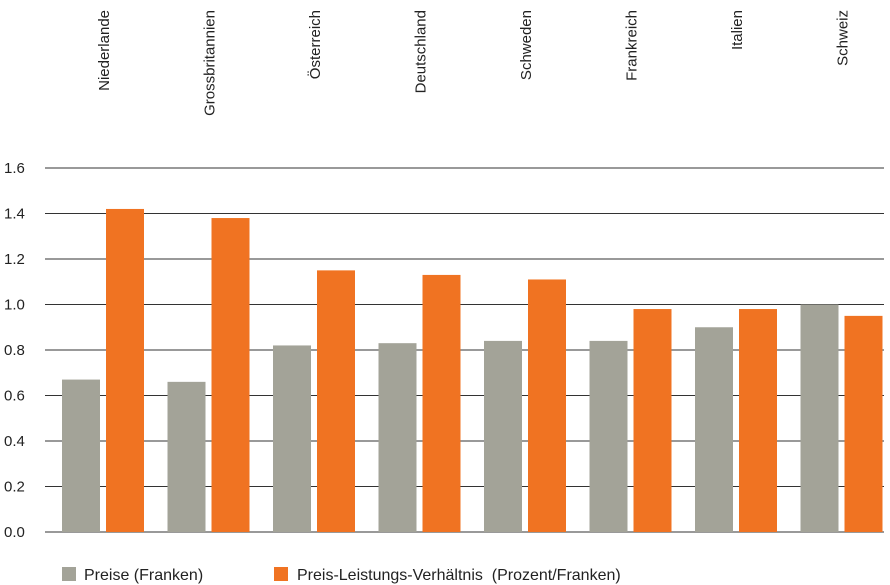 The height and width of the screenshot is (585, 890). I want to click on y-axis-tick-labels: 0.0 0.2 0.4 0.6 0.8 1.0 1.2 1.4 1.6, so click(14, 350).